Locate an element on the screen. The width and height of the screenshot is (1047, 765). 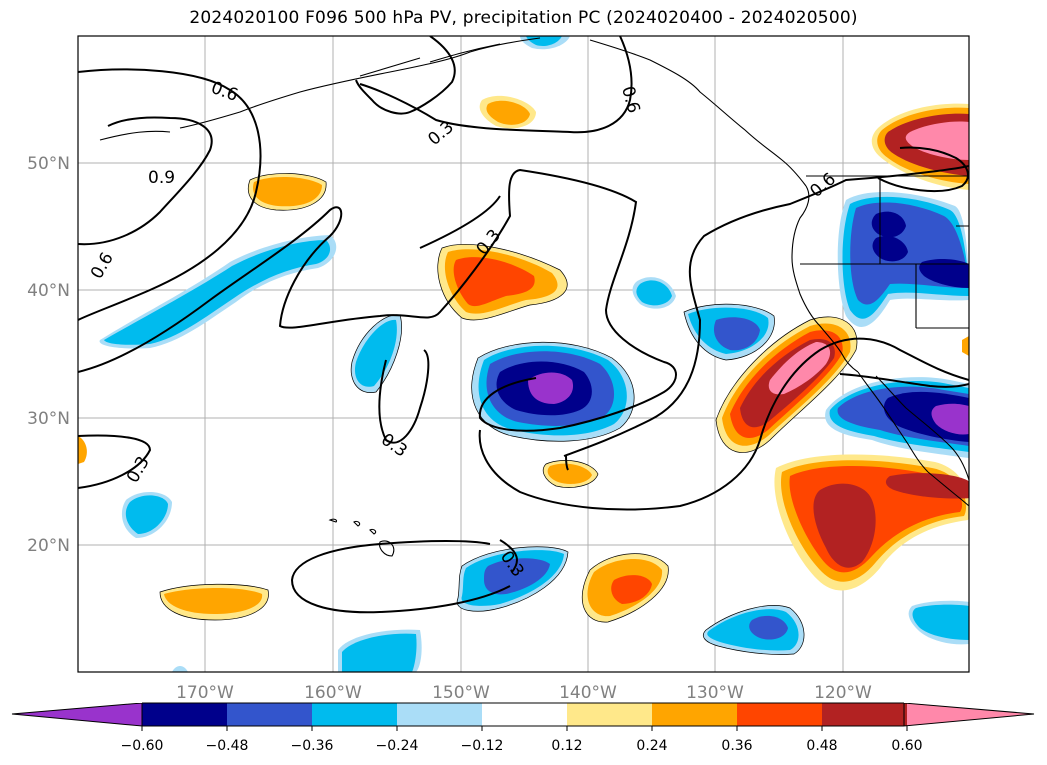
lon-tick: 150°W is located at coordinates (461, 693).